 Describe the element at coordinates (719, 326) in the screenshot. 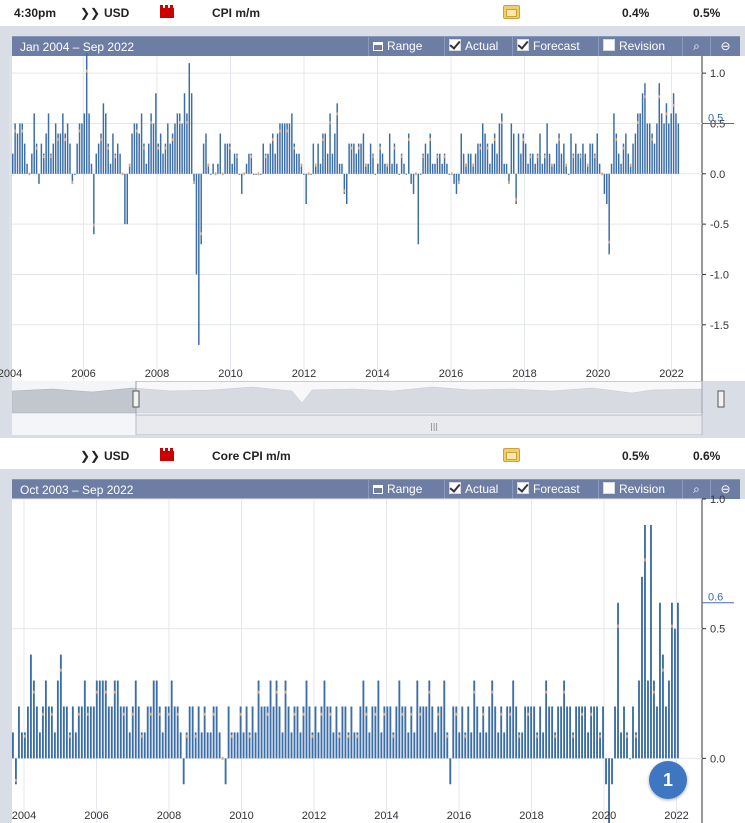

I see `y-tick-label: -1.5` at that location.